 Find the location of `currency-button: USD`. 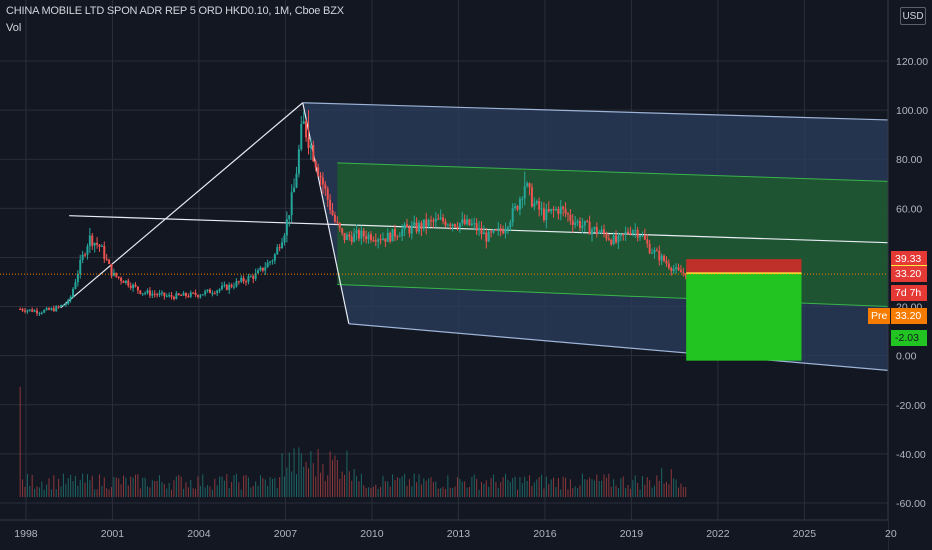

currency-button: USD is located at coordinates (913, 16).